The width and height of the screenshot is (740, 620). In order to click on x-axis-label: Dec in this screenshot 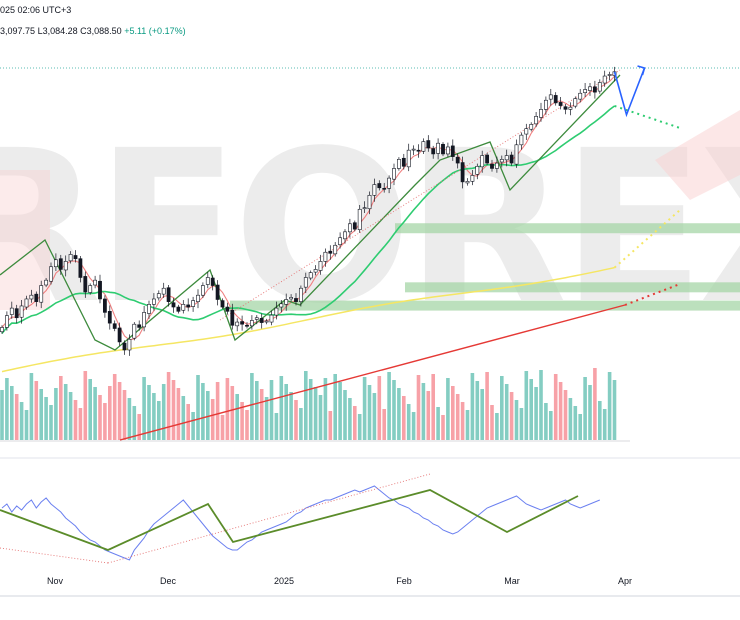, I will do `click(168, 581)`.